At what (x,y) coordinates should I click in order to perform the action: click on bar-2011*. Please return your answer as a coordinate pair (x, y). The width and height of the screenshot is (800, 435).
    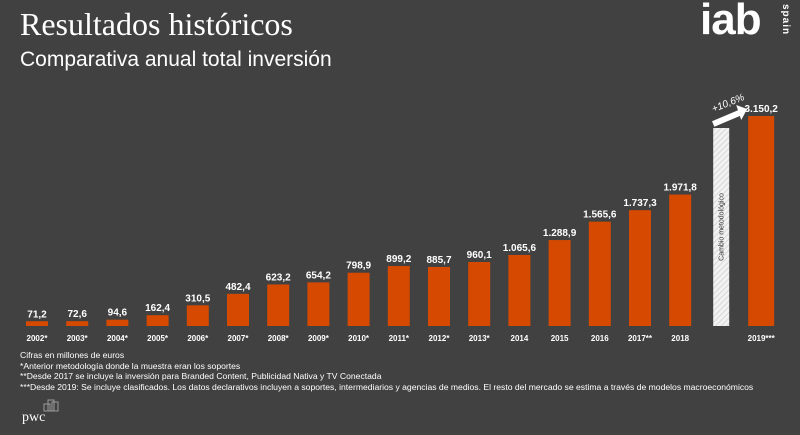
    Looking at the image, I should click on (398, 296).